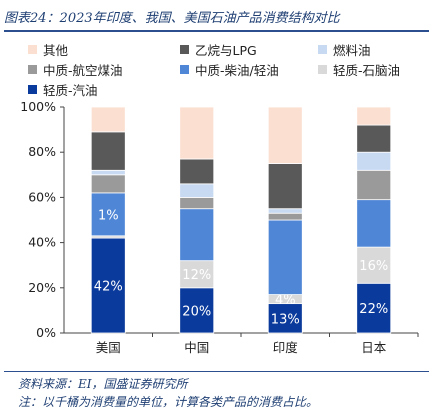 Image resolution: width=433 pixels, height=413 pixels. What do you see at coordinates (216, 31) in the screenshot?
I see `title-rule` at bounding box center [216, 31].